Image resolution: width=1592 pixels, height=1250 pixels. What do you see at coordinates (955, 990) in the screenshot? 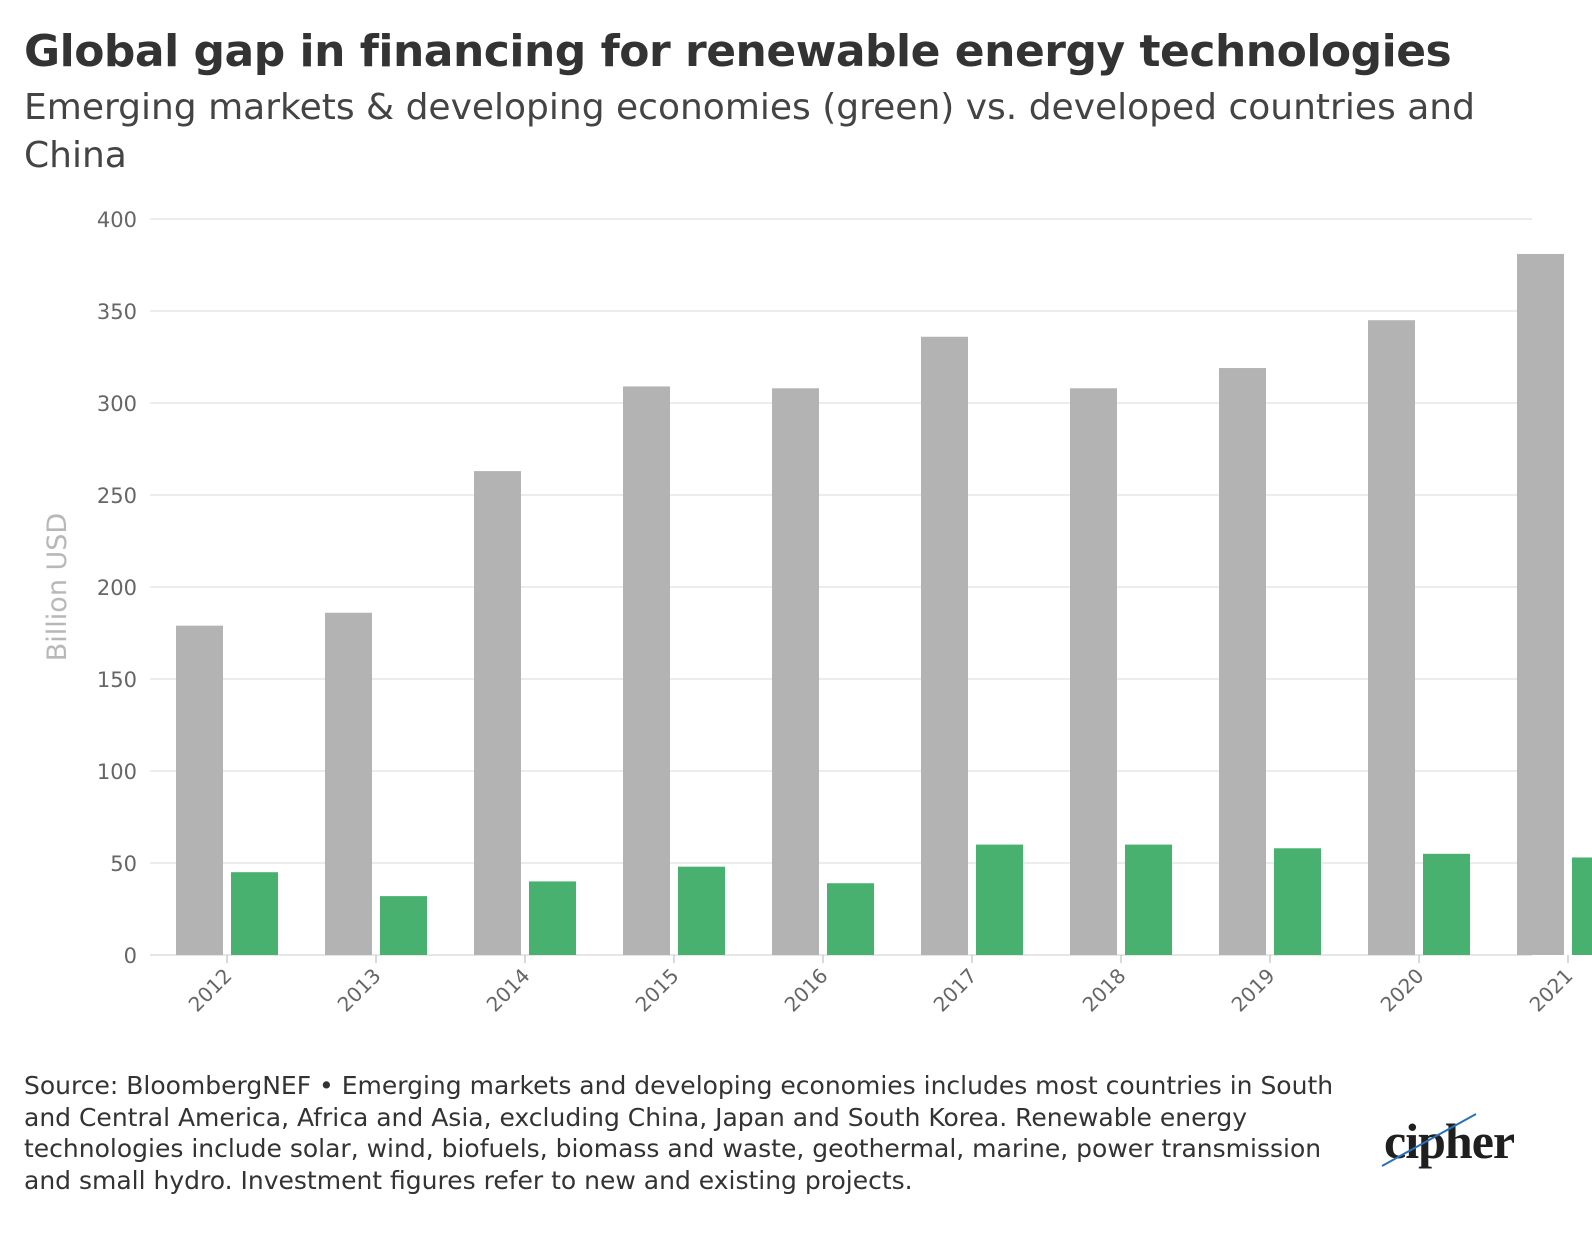
I see `x-tick-label: 2017` at bounding box center [955, 990].